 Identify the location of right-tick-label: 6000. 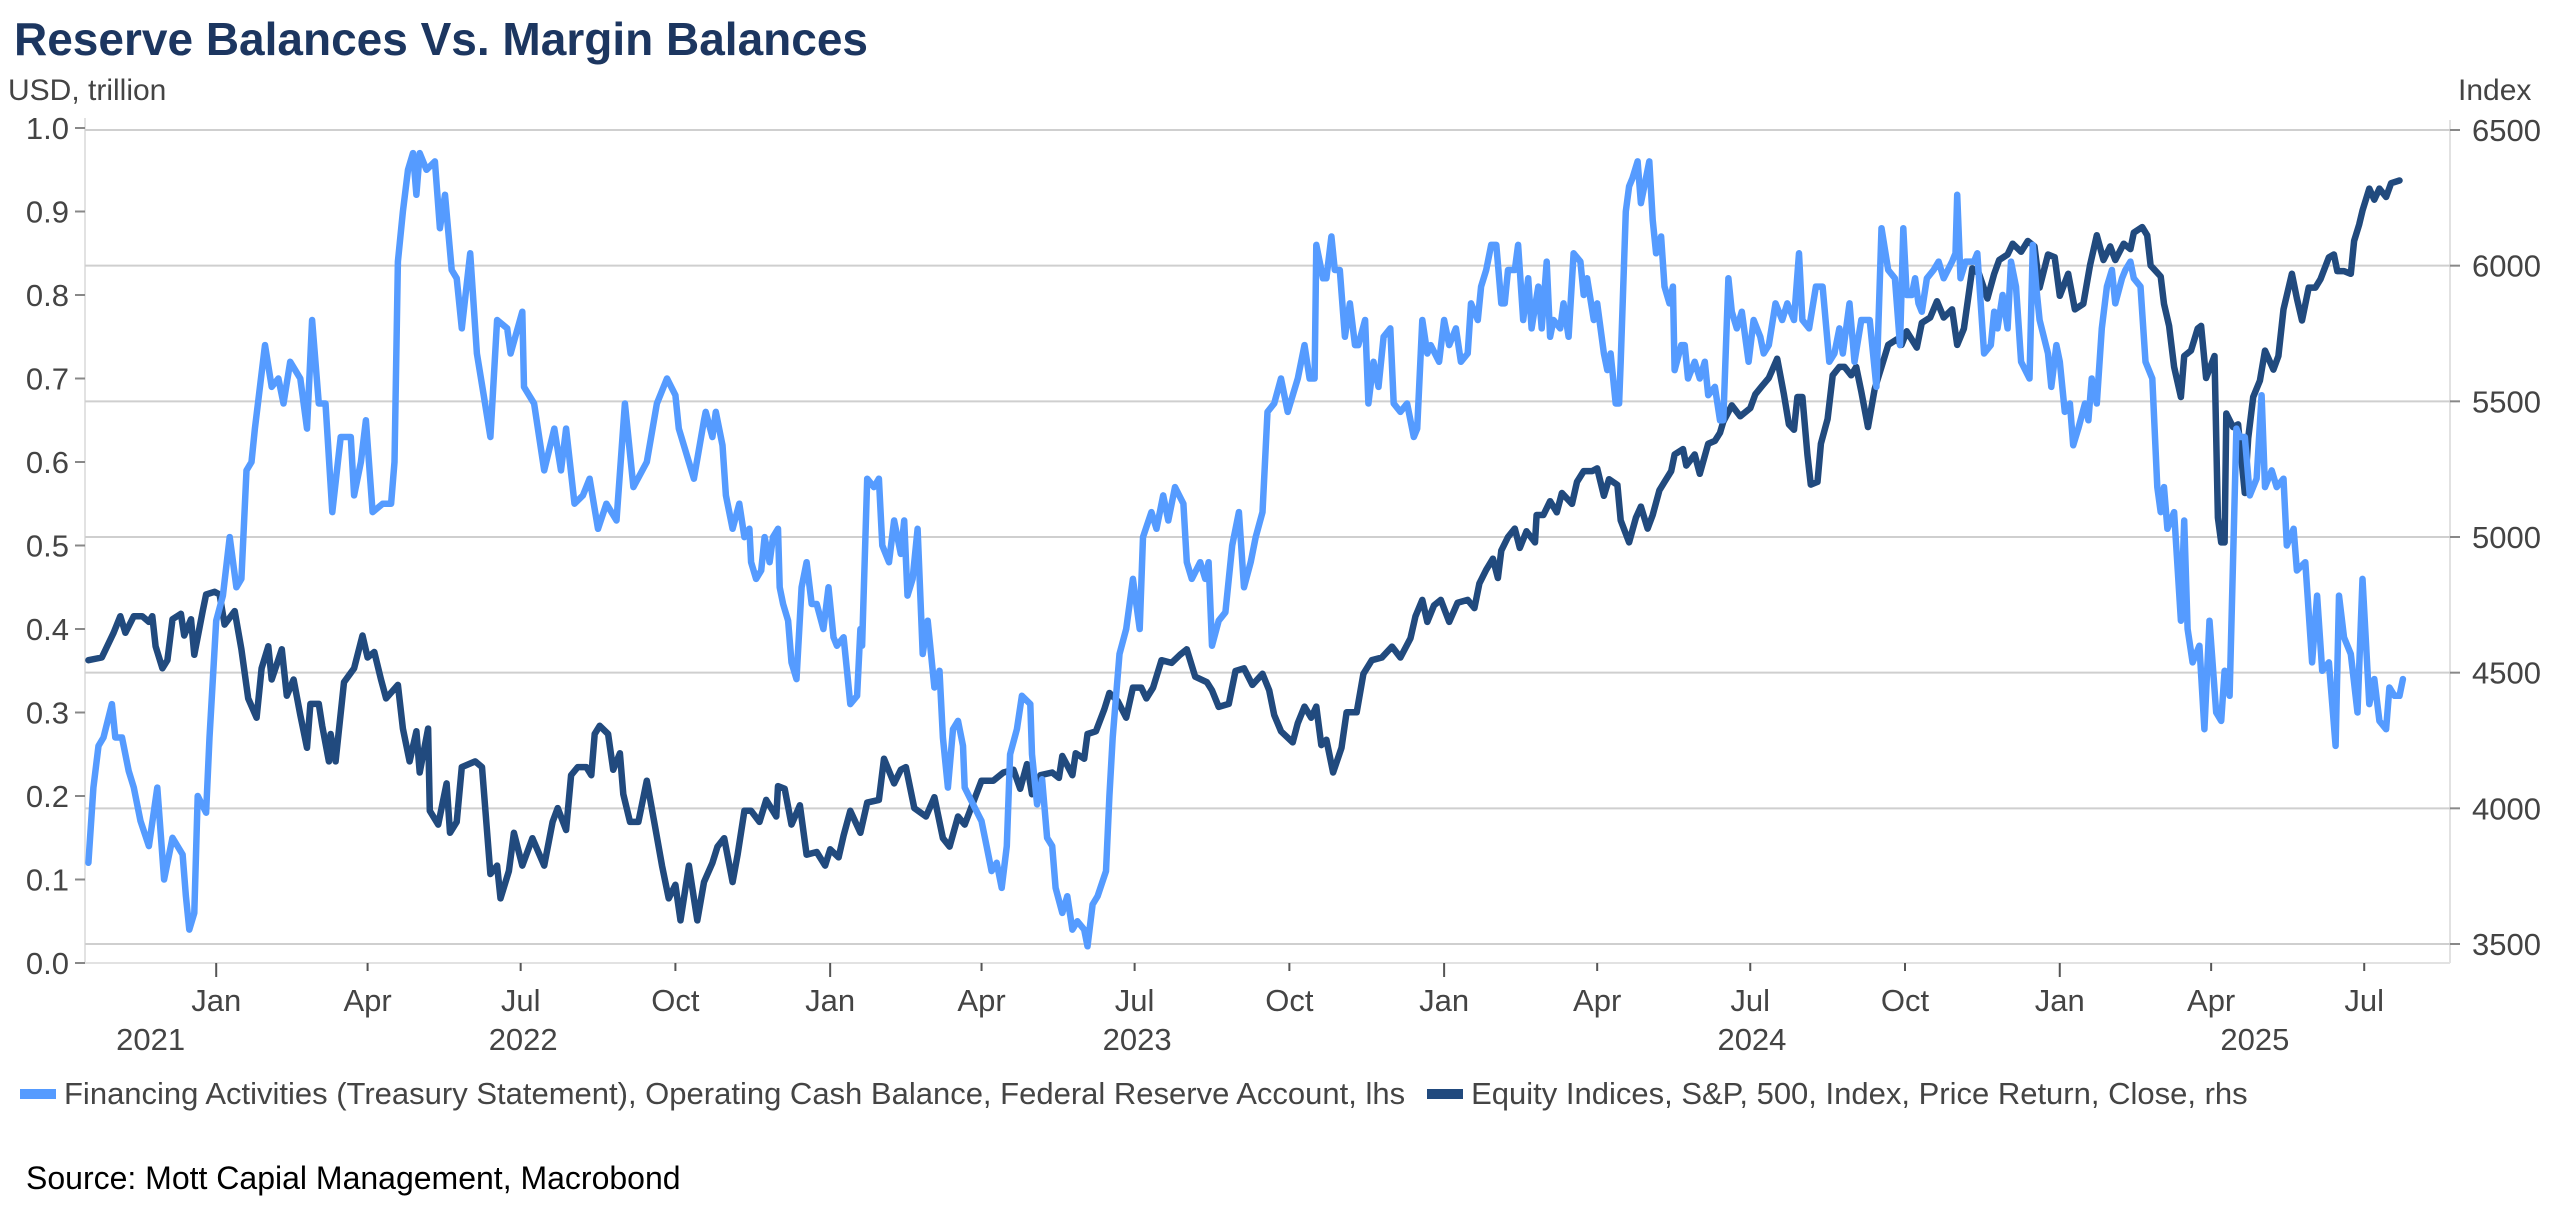
(2506, 266).